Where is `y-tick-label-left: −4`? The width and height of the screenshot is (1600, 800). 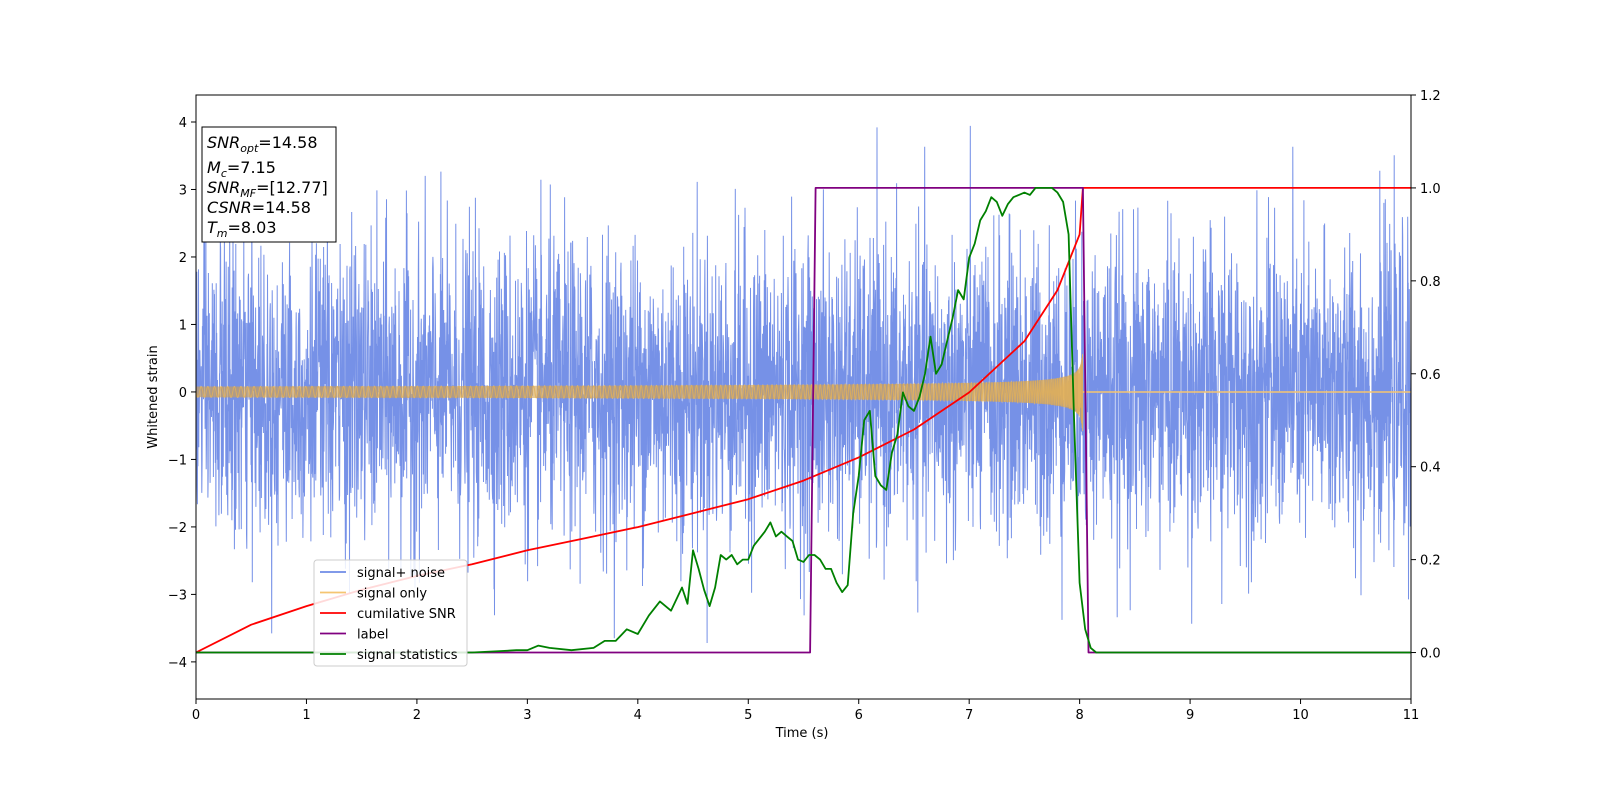 y-tick-label-left: −4 is located at coordinates (177, 663).